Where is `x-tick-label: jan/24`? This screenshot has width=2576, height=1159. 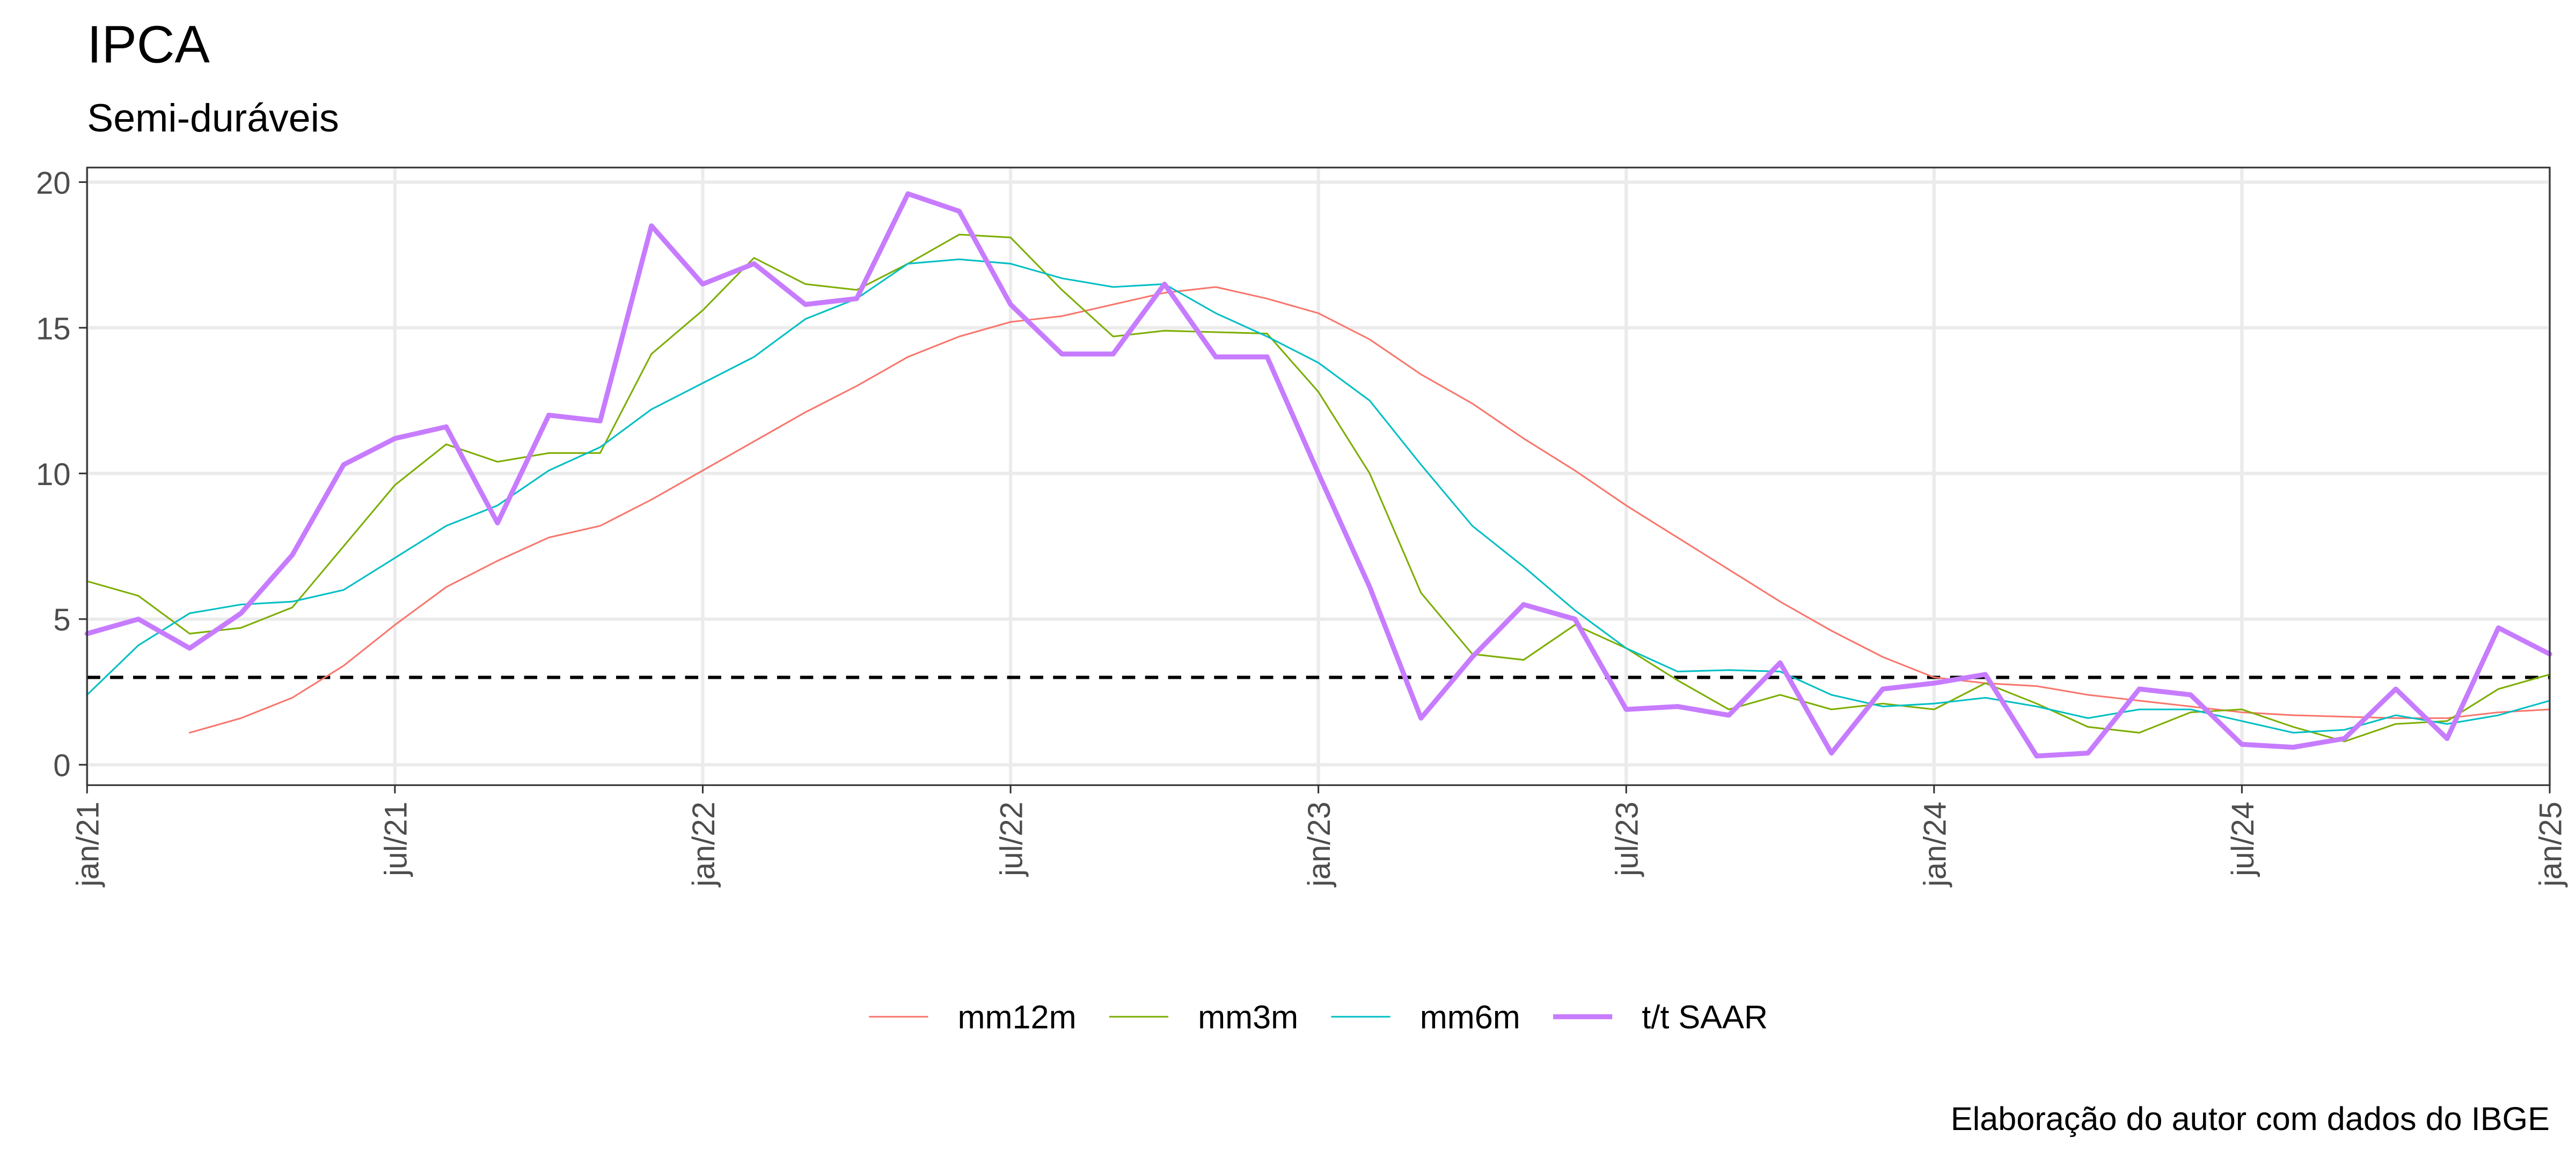 x-tick-label: jan/24 is located at coordinates (1935, 844).